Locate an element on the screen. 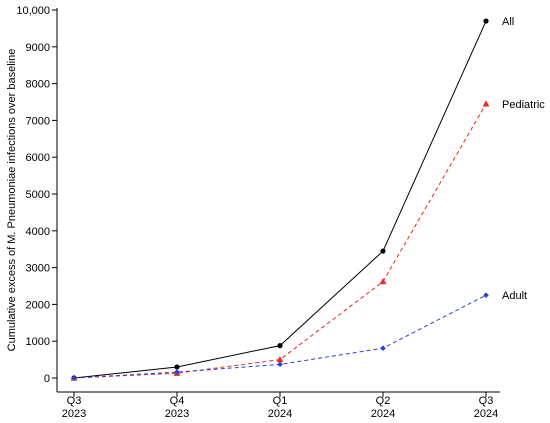 This screenshot has height=423, width=550. y-tick-label: 1000 is located at coordinates (38, 342).